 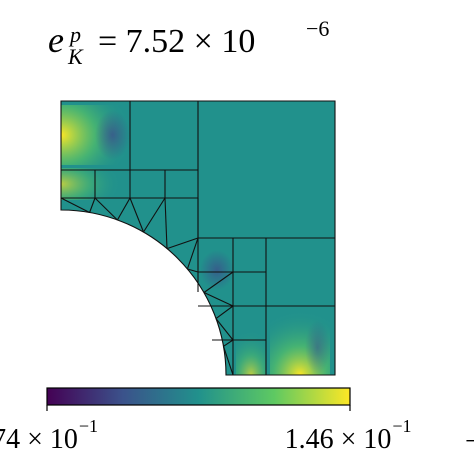 I want to click on colorbar, so click(x=198, y=396).